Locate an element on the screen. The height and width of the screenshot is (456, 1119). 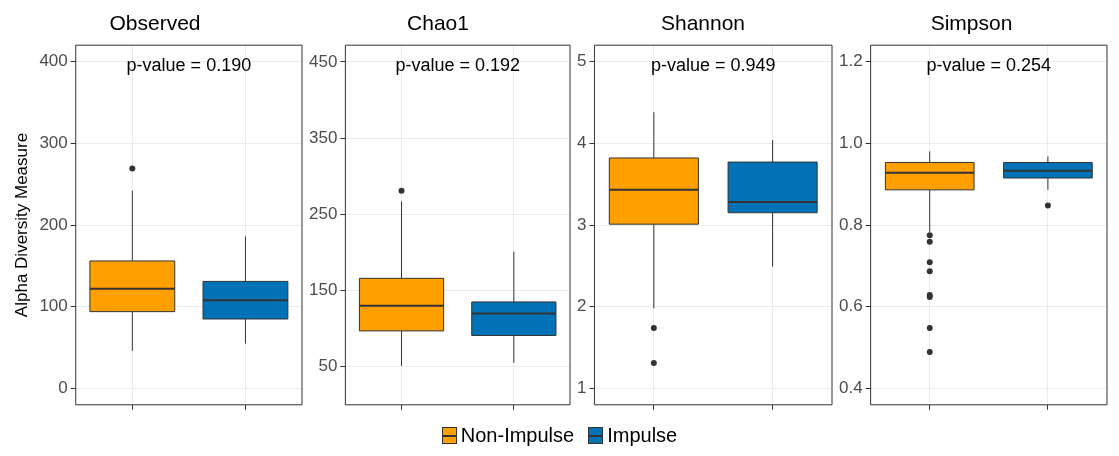
annotation: p-value = 0.192 is located at coordinates (457, 65).